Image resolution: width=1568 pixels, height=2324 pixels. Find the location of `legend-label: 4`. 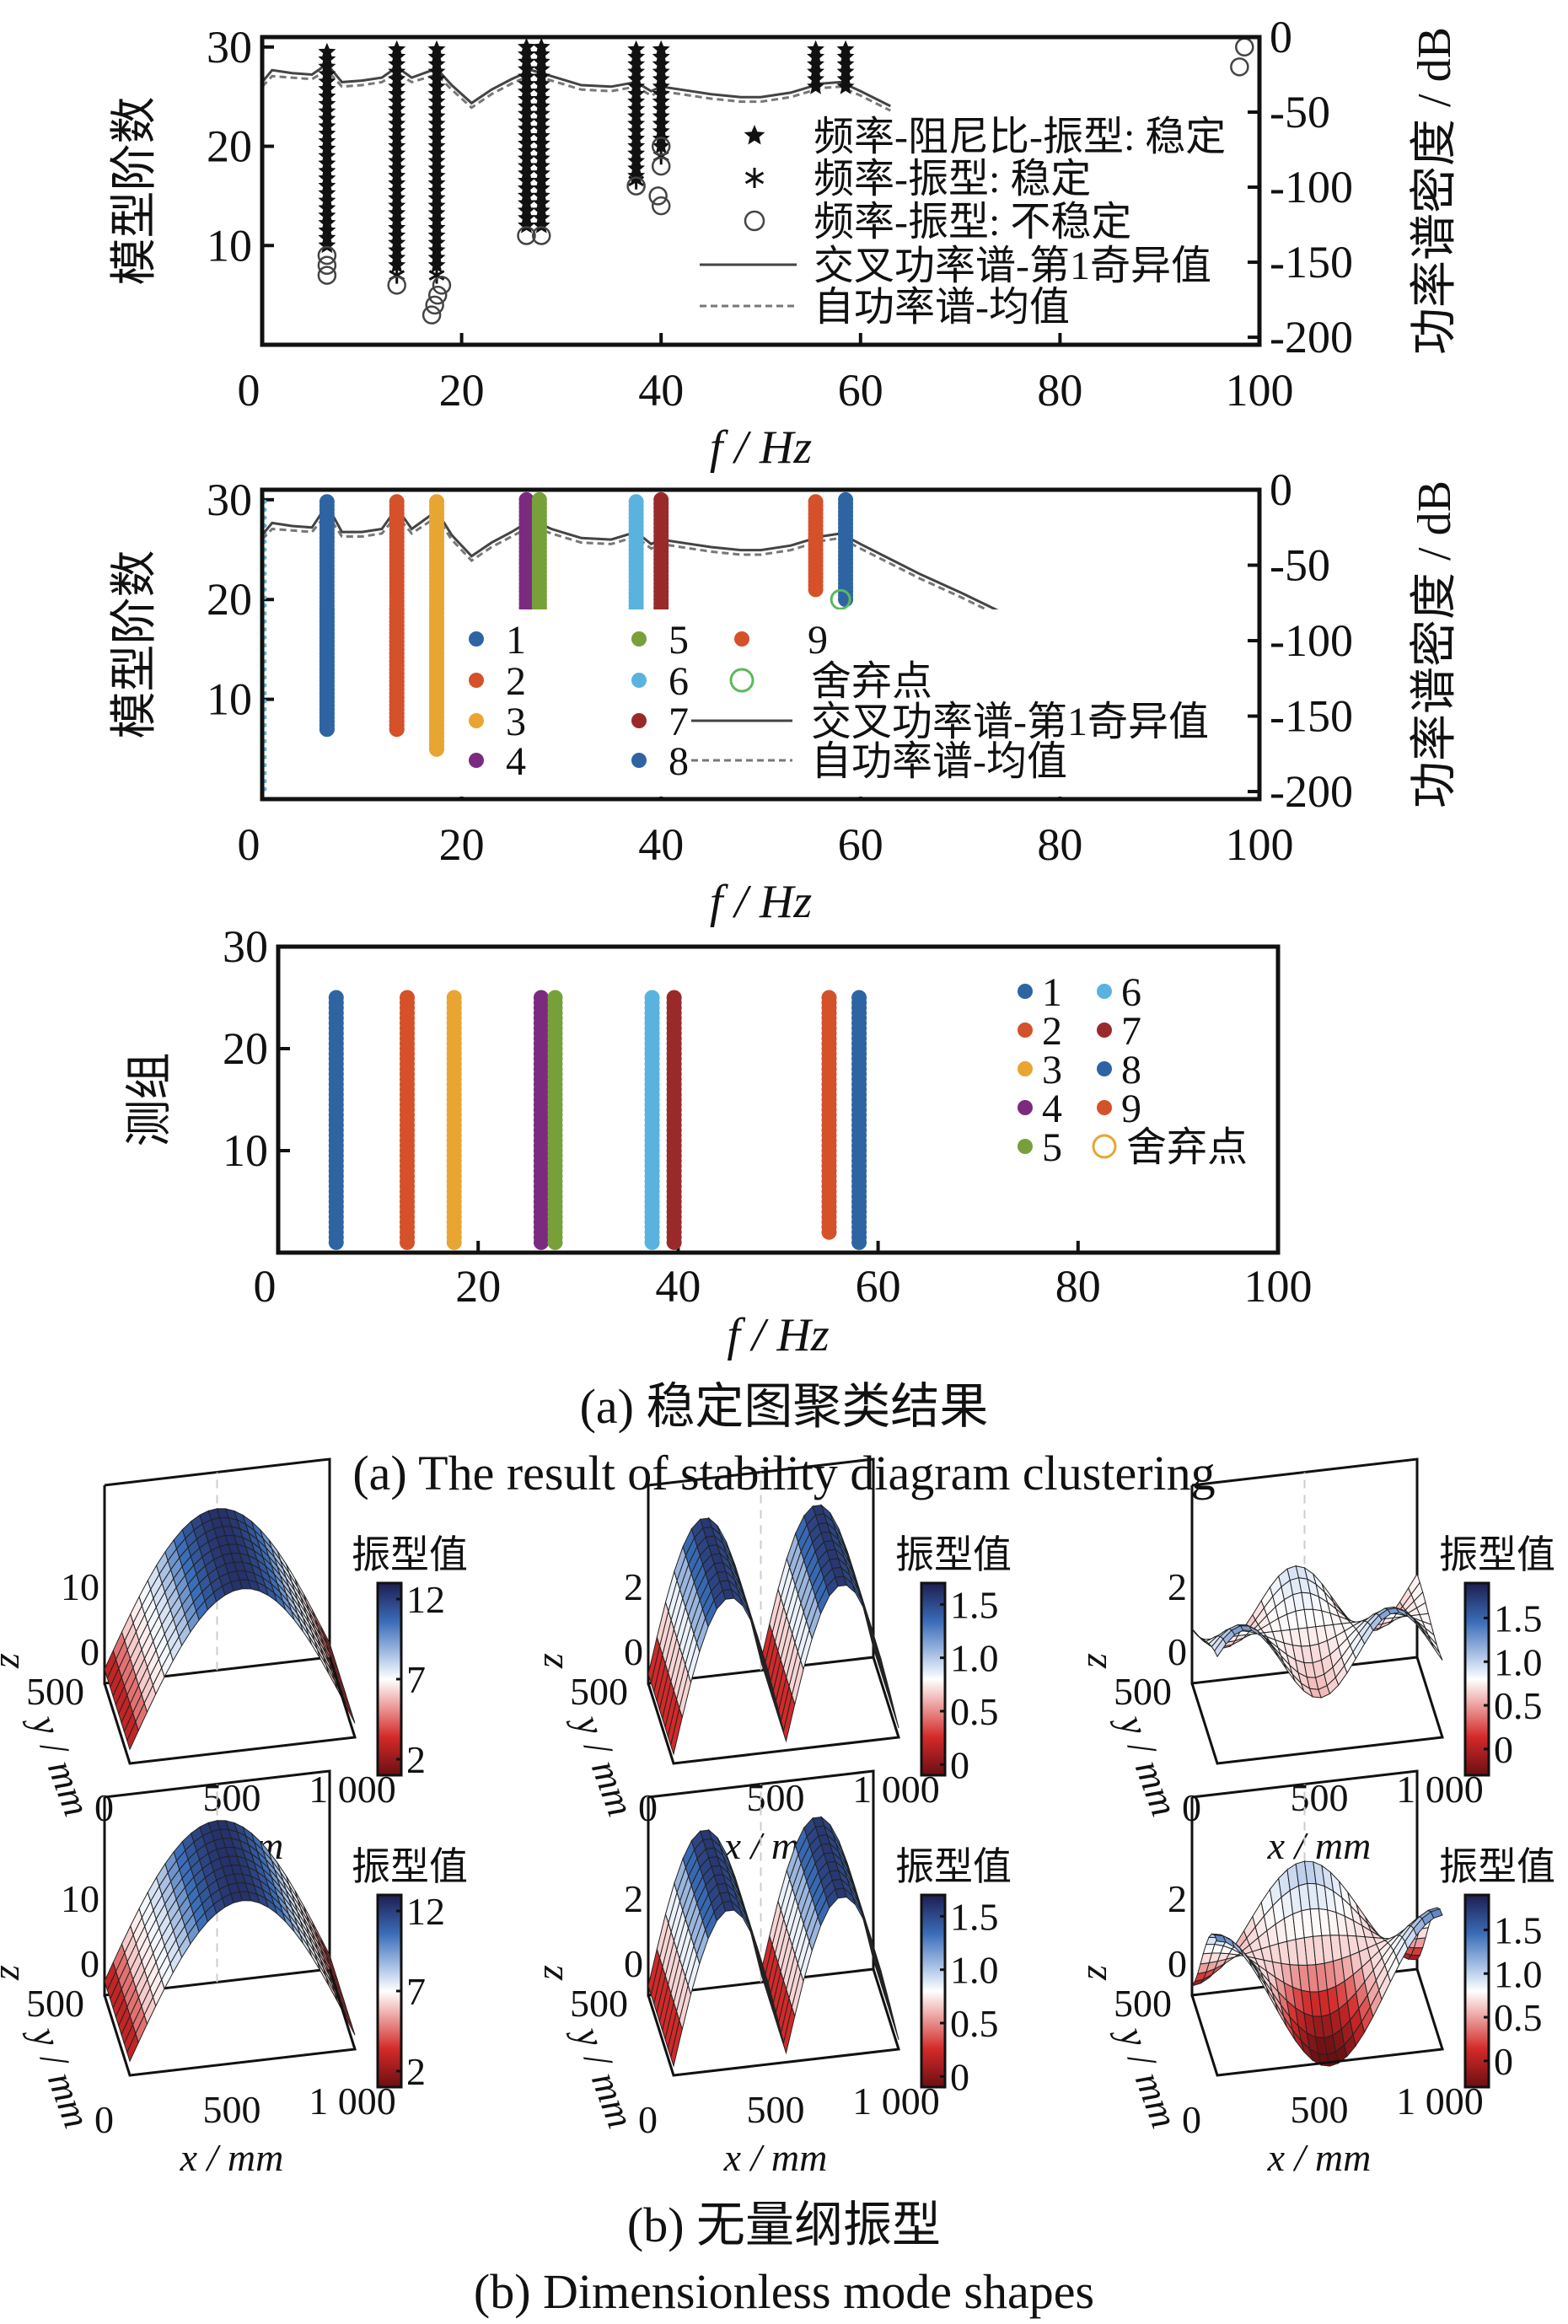

legend-label: 4 is located at coordinates (516, 761).